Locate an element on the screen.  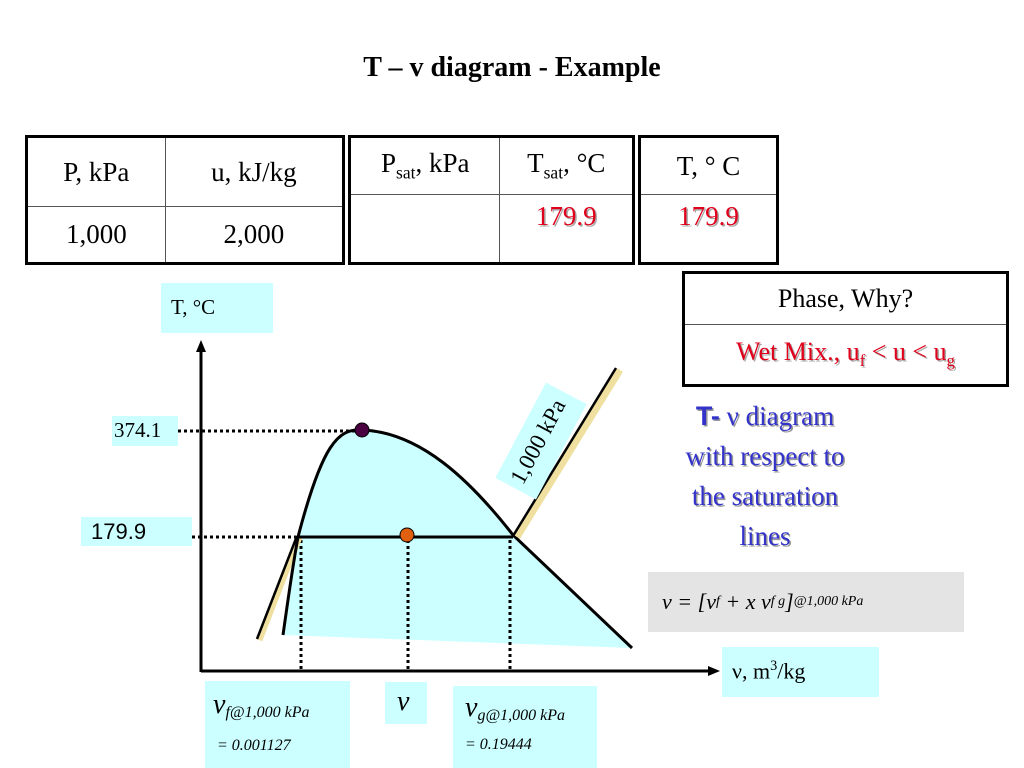
vf-label-box: νf@1,000 kPa = 0.001127 is located at coordinates (277, 724).